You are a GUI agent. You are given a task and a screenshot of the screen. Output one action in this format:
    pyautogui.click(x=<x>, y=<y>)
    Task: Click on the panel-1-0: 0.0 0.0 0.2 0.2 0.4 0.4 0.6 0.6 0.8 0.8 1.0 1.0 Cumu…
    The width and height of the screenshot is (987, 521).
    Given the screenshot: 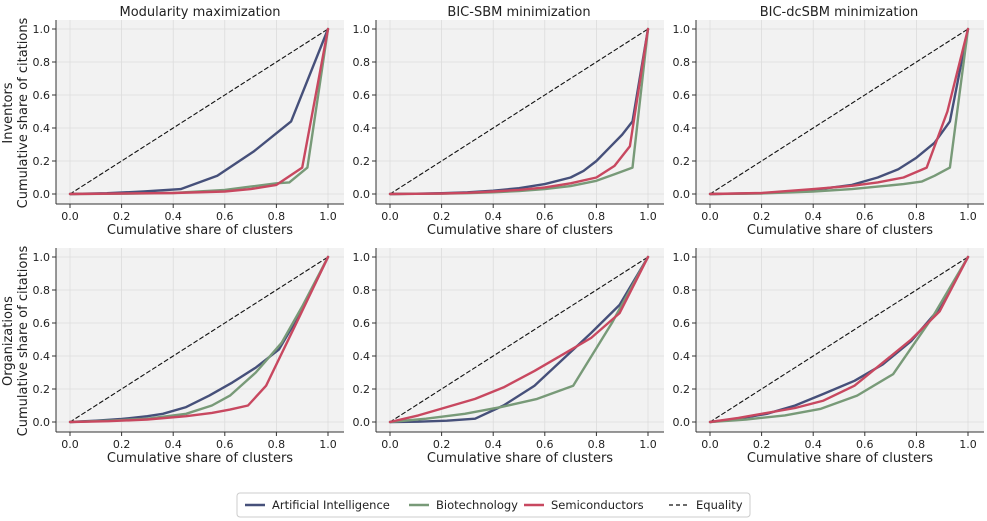 What is the action you would take?
    pyautogui.click(x=188, y=357)
    